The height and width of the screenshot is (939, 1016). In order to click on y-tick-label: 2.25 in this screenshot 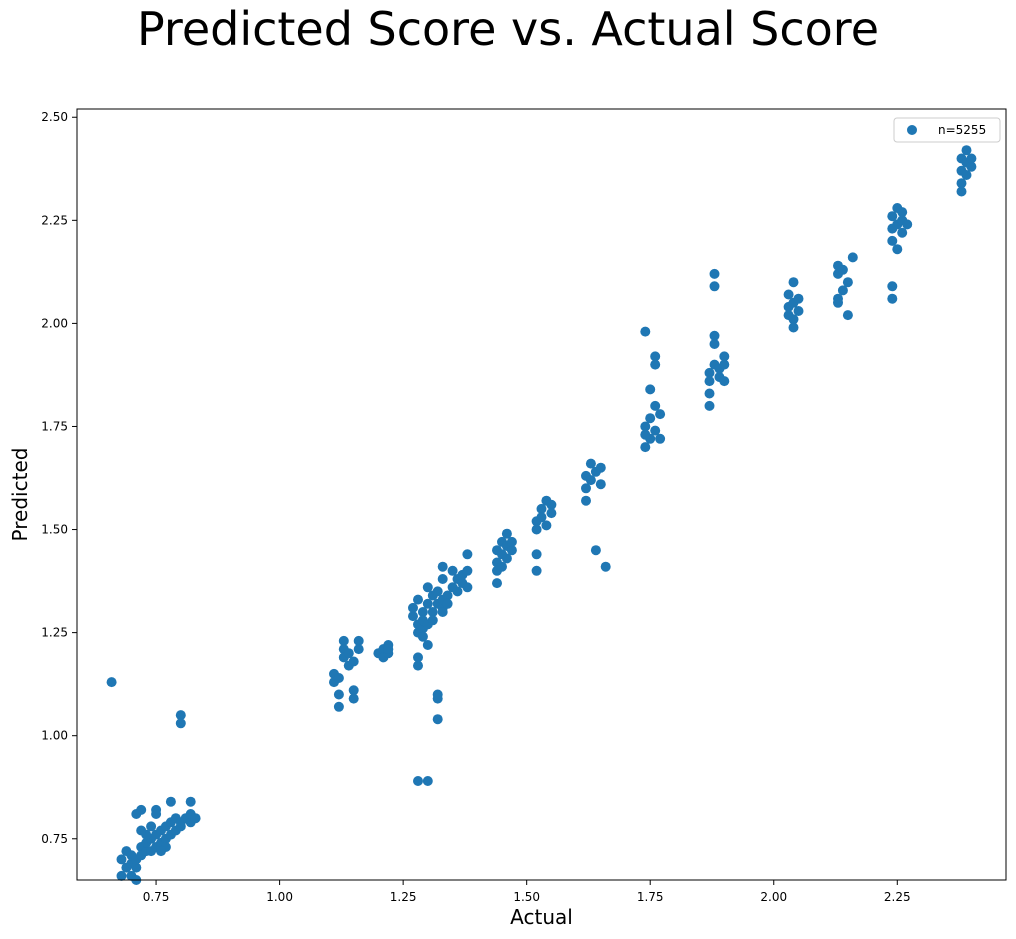, I will do `click(54, 220)`.